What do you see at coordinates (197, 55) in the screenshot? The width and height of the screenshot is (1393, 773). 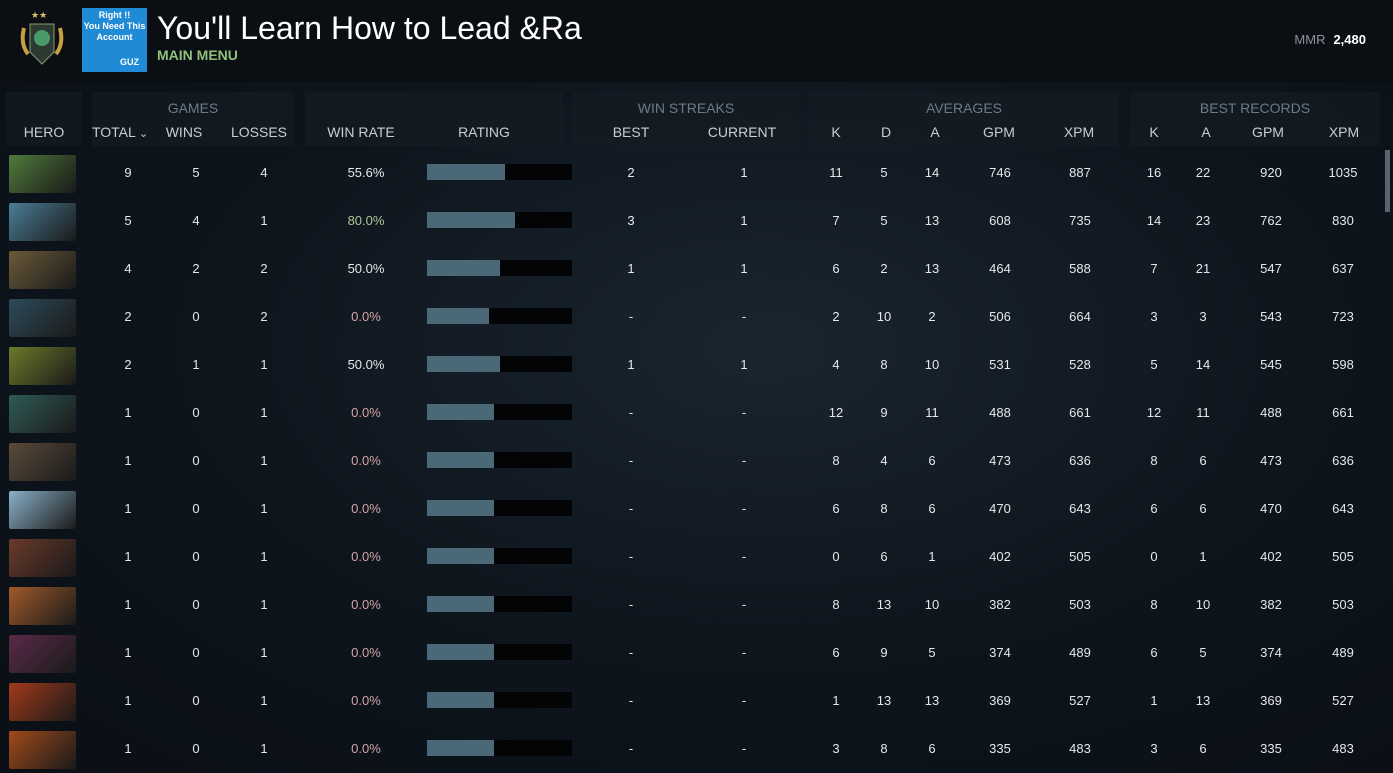 I see `main-menu-link: MAIN MENU` at bounding box center [197, 55].